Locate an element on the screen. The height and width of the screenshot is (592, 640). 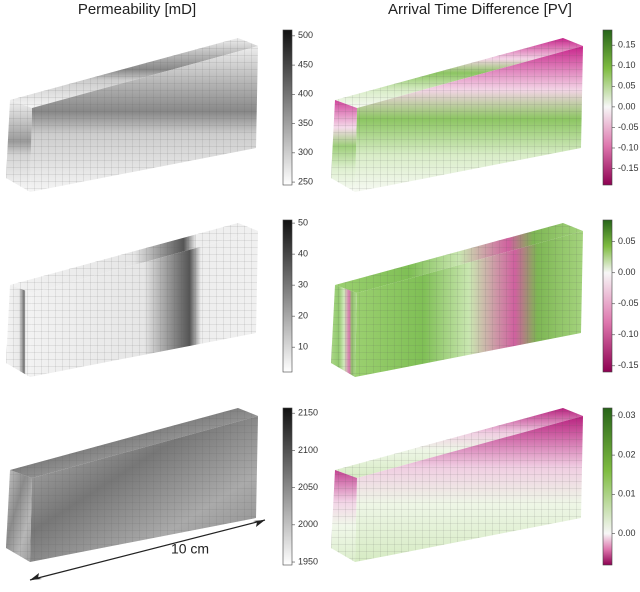
colorbar-tick-label: 500 is located at coordinates (305, 35).